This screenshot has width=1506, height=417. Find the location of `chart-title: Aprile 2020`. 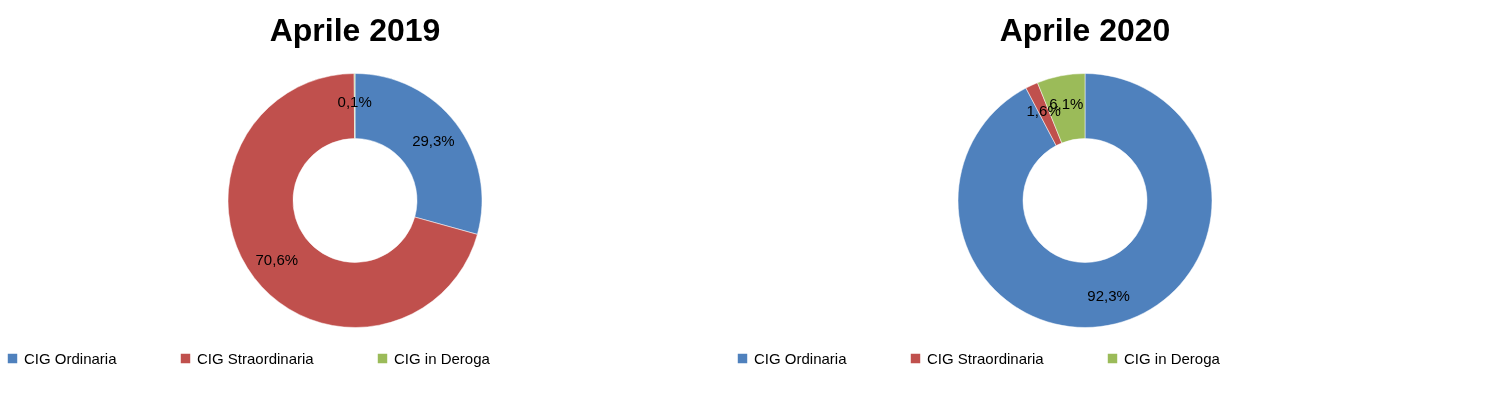

chart-title: Aprile 2020 is located at coordinates (1085, 30).